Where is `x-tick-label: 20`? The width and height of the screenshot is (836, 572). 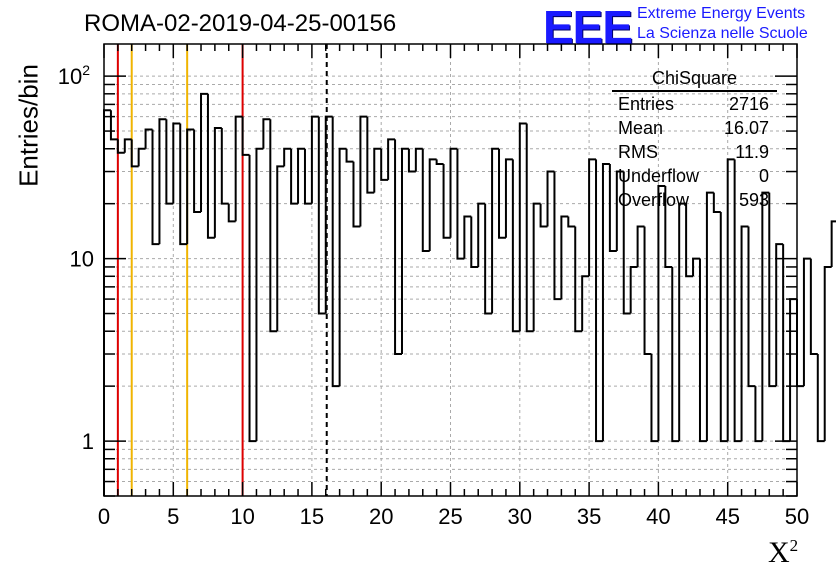 x-tick-label: 20 is located at coordinates (381, 516).